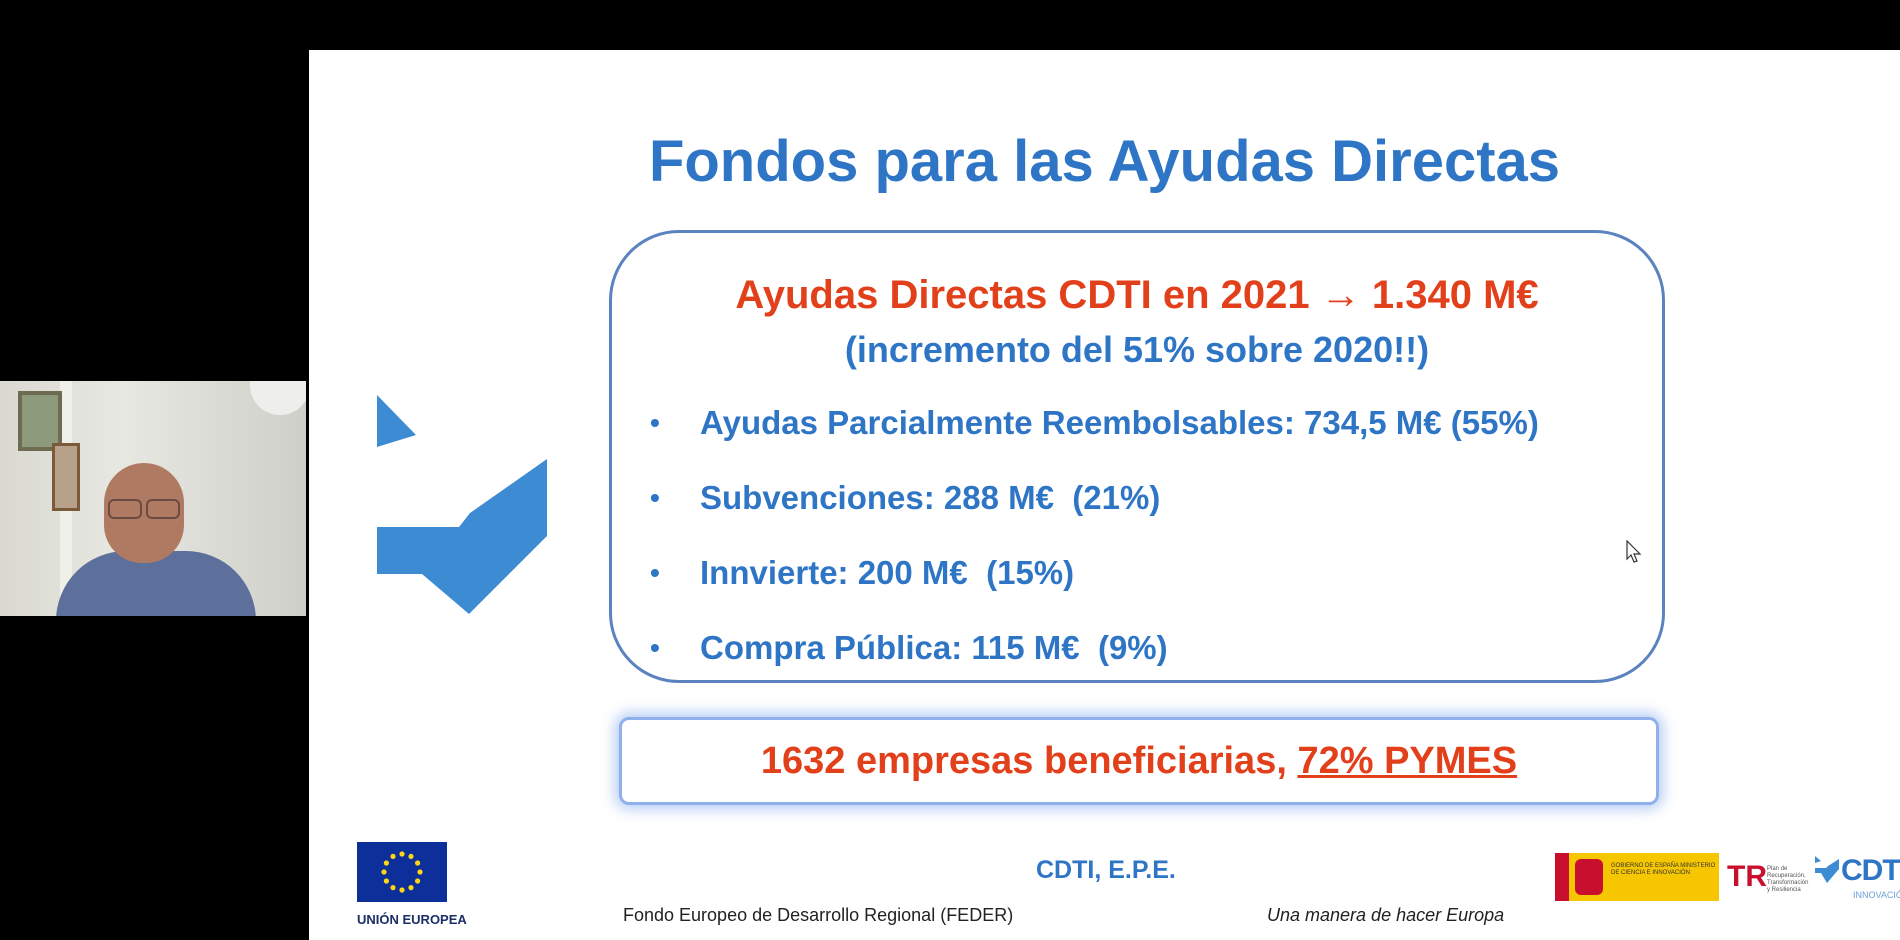 The height and width of the screenshot is (940, 1900). I want to click on ayudas-increase-note: (incremento del 51% sobre 2020!!), so click(1137, 349).